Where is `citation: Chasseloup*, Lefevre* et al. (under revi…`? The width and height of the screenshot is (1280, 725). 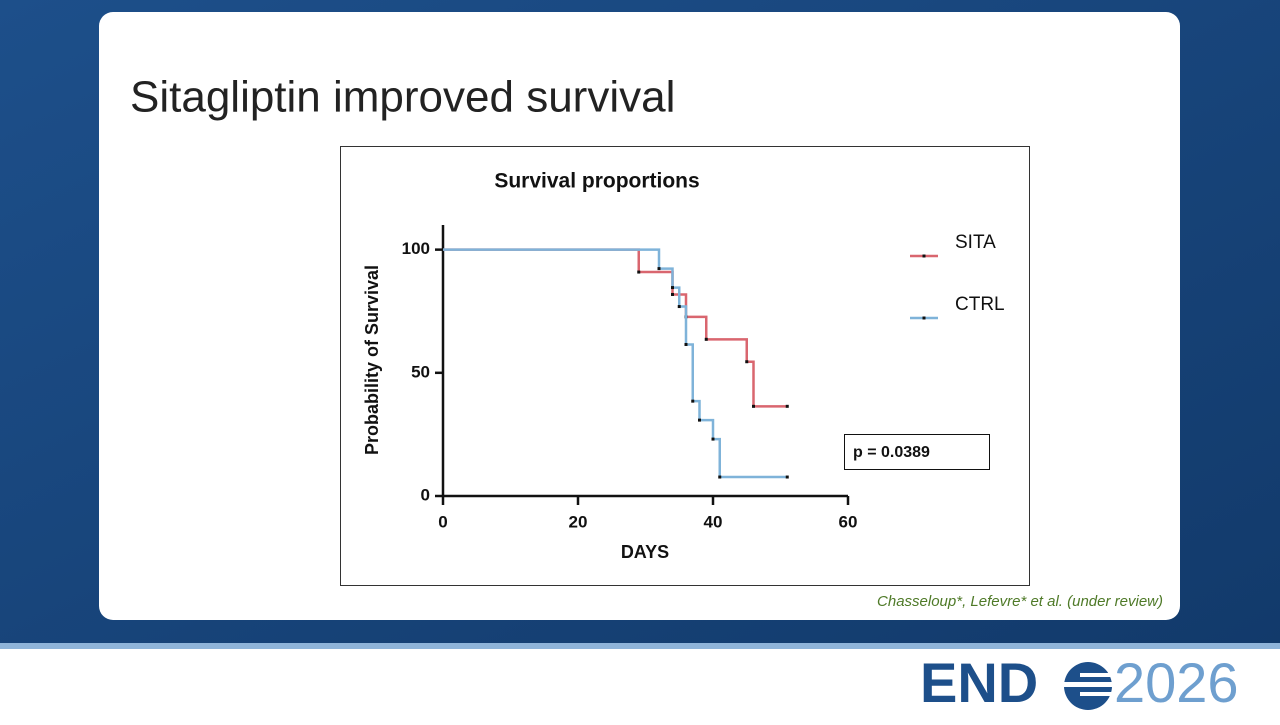
citation: Chasseloup*, Lefevre* et al. (under revi… is located at coordinates (1020, 601).